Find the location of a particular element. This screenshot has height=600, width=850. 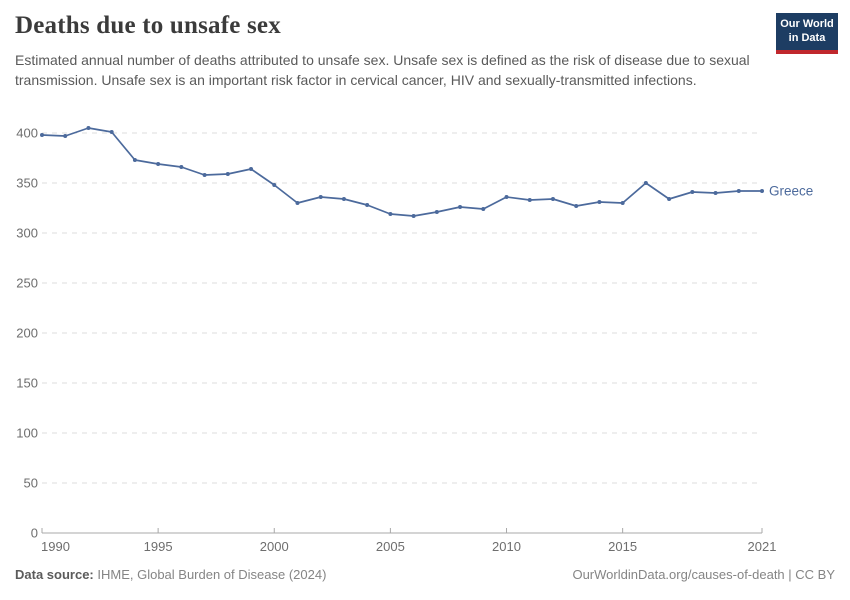

page-title: Deaths due to unsafe sex is located at coordinates (148, 25).